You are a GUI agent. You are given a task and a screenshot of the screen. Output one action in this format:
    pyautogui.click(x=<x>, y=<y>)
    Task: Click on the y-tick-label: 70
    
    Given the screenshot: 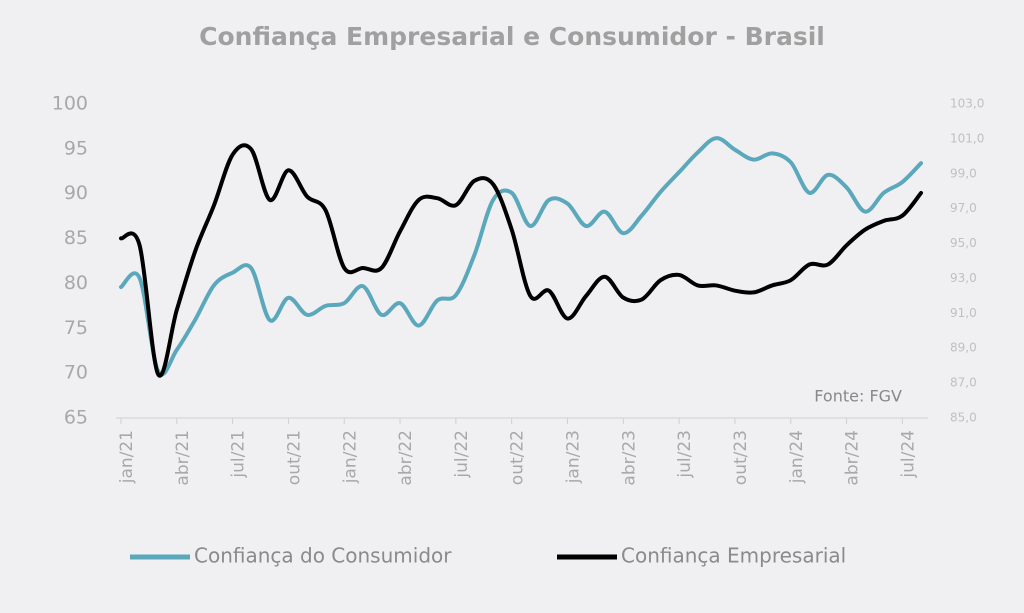 What is the action you would take?
    pyautogui.click(x=76, y=373)
    